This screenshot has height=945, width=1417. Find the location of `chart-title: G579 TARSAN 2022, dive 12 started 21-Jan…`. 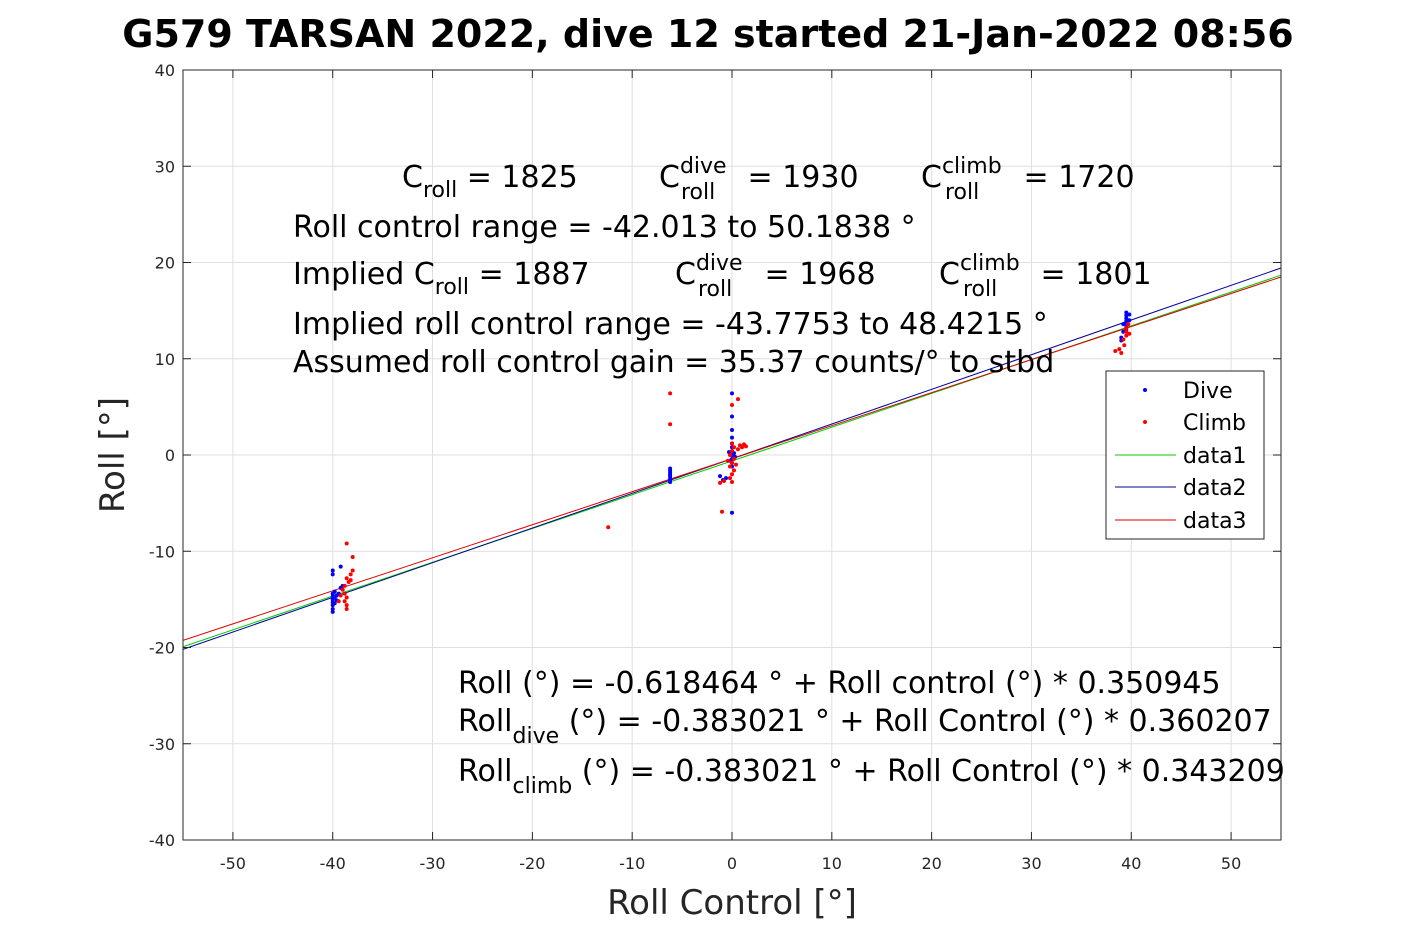

chart-title: G579 TARSAN 2022, dive 12 started 21-Jan… is located at coordinates (707, 34).